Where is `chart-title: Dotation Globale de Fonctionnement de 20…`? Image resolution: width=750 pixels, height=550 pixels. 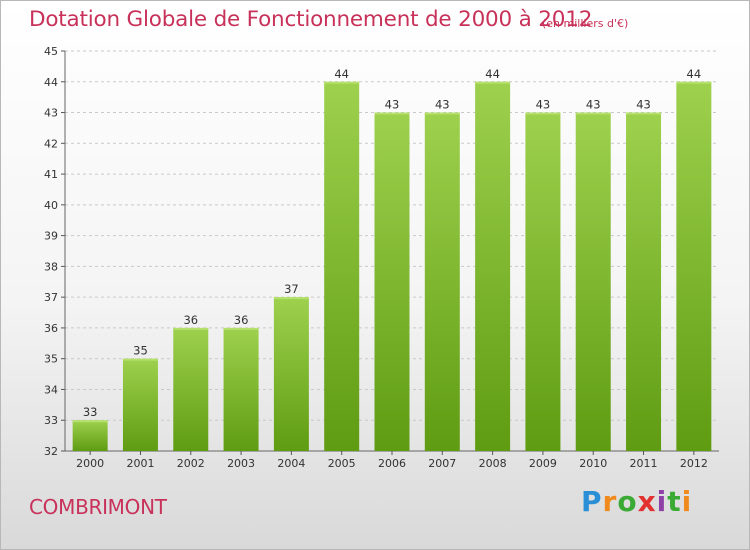 chart-title: Dotation Globale de Fonctionnement de 20… is located at coordinates (311, 19).